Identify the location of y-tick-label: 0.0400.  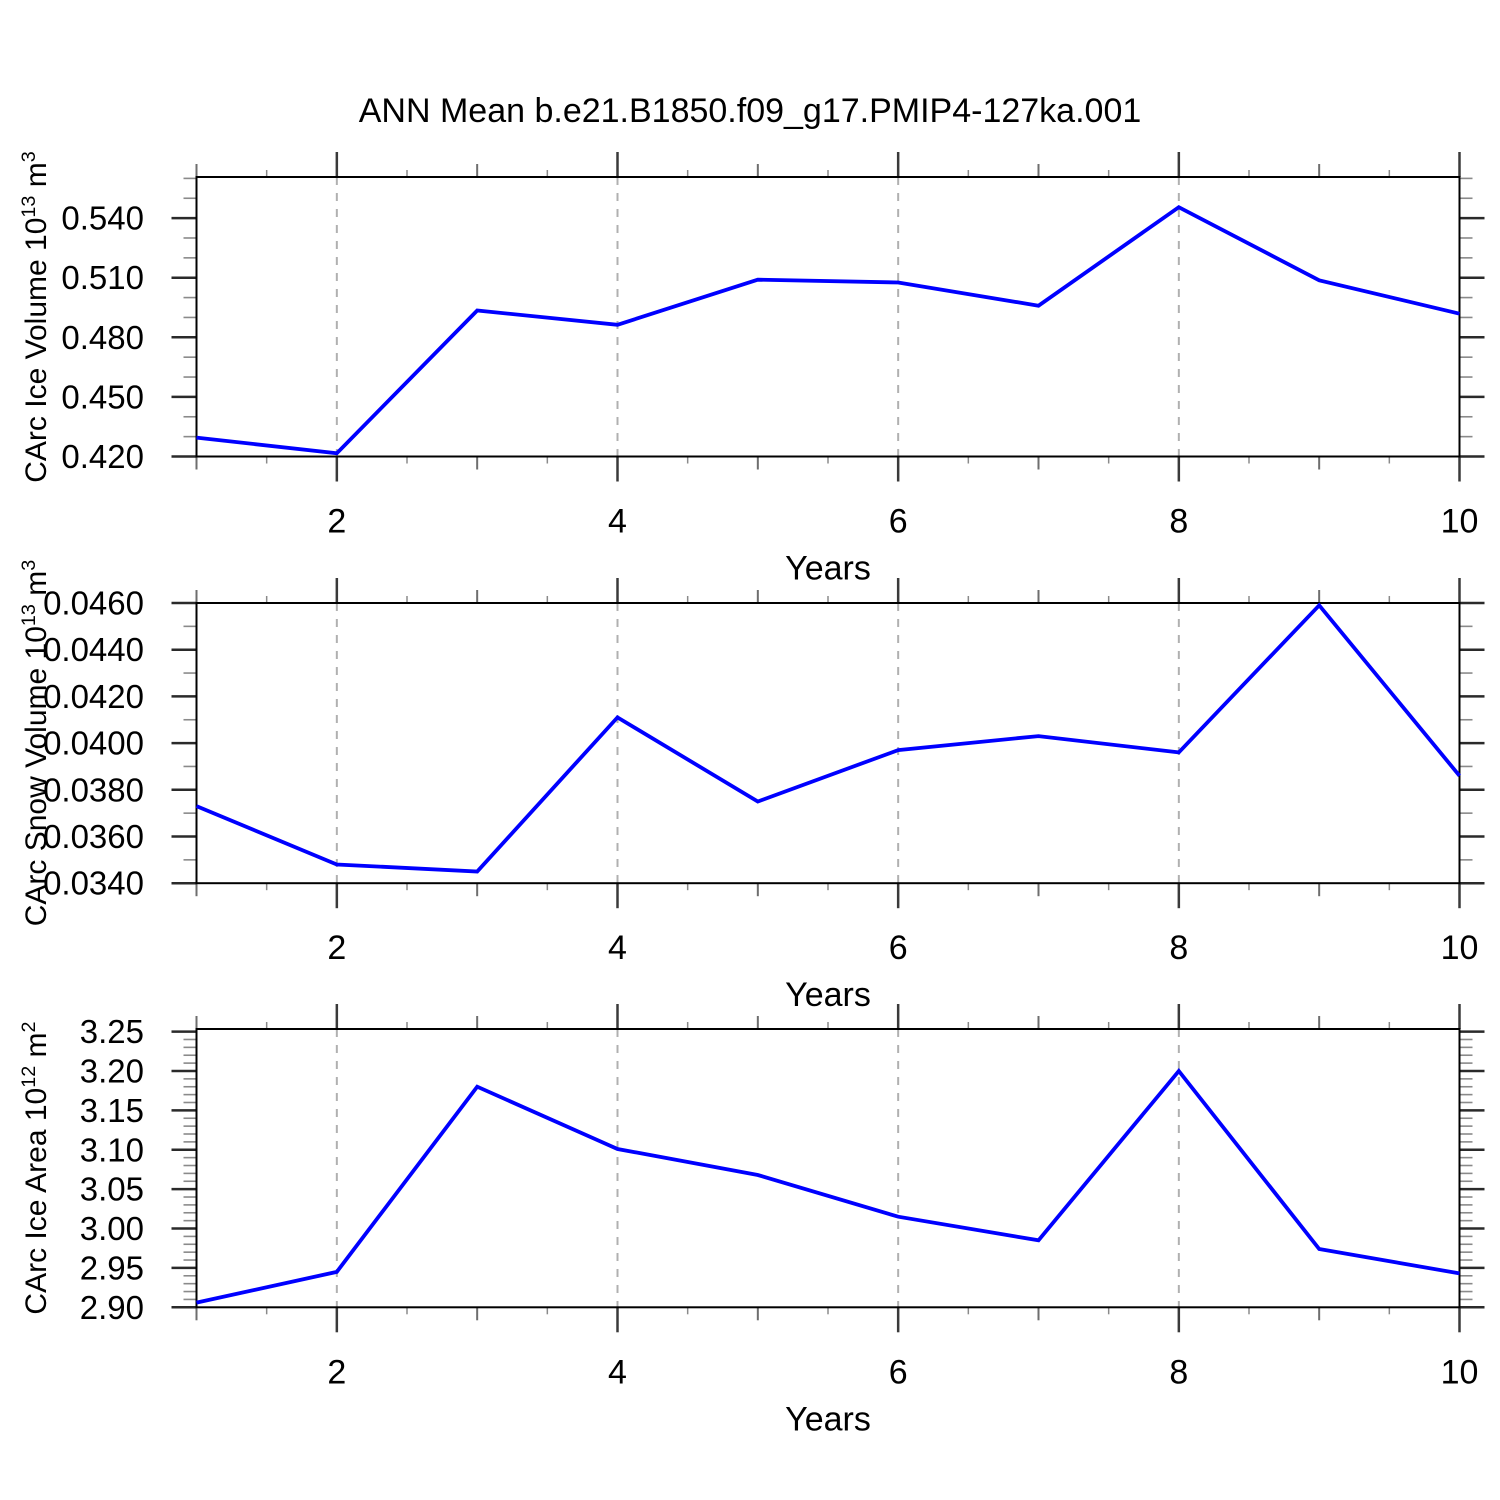
(93, 743).